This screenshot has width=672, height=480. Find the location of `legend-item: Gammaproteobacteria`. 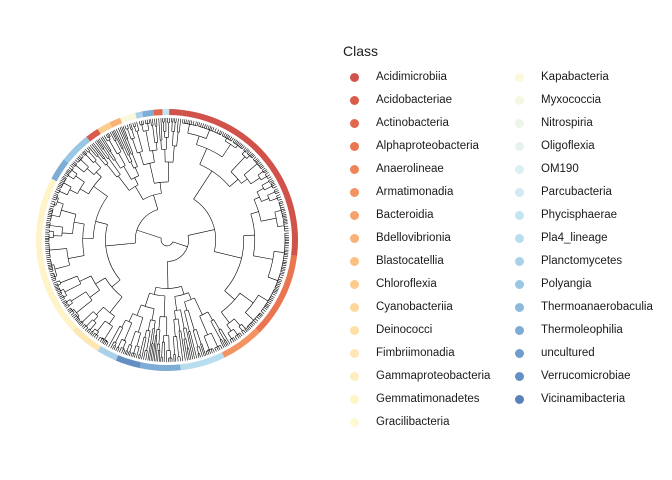

legend-item: Gammaproteobacteria is located at coordinates (420, 376).